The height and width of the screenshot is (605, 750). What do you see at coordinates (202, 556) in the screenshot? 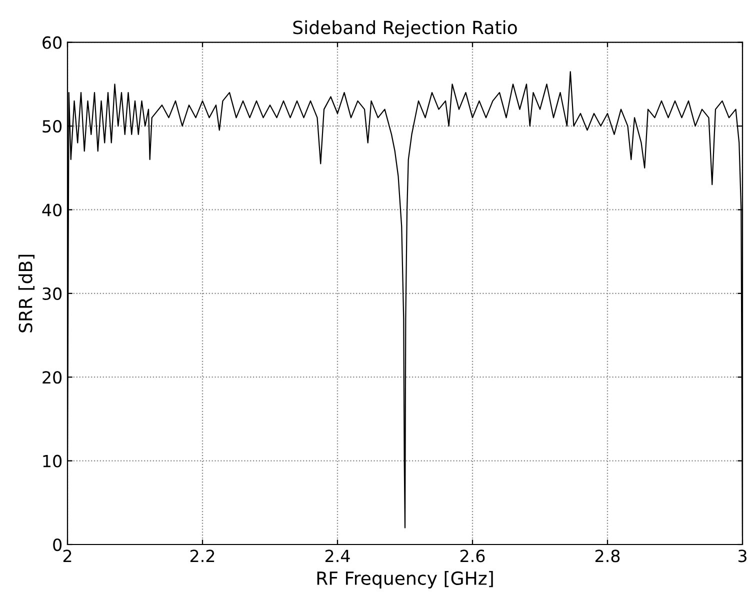
I see `x-tick-label: 2.2` at bounding box center [202, 556].